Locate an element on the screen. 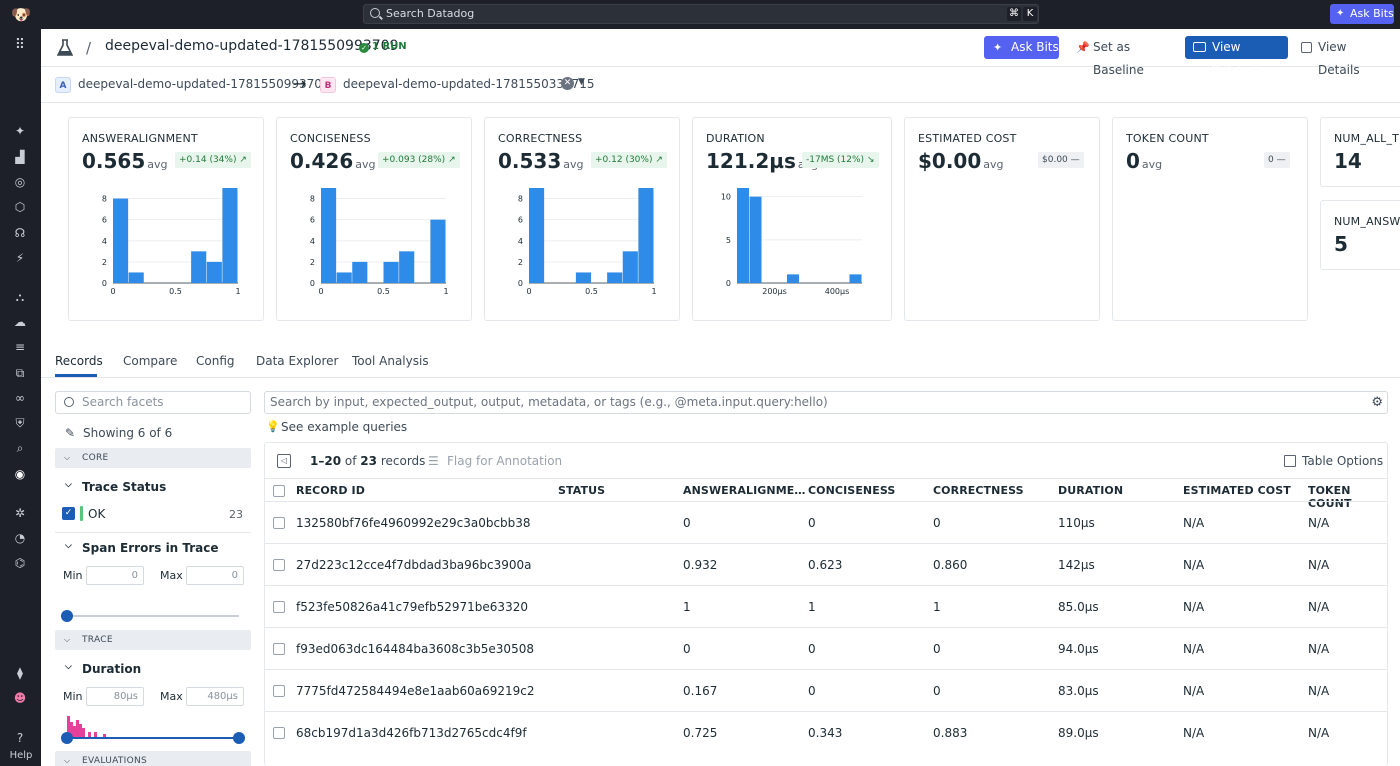 This screenshot has width=1400, height=766. span-errors-slider-track is located at coordinates (153, 616).